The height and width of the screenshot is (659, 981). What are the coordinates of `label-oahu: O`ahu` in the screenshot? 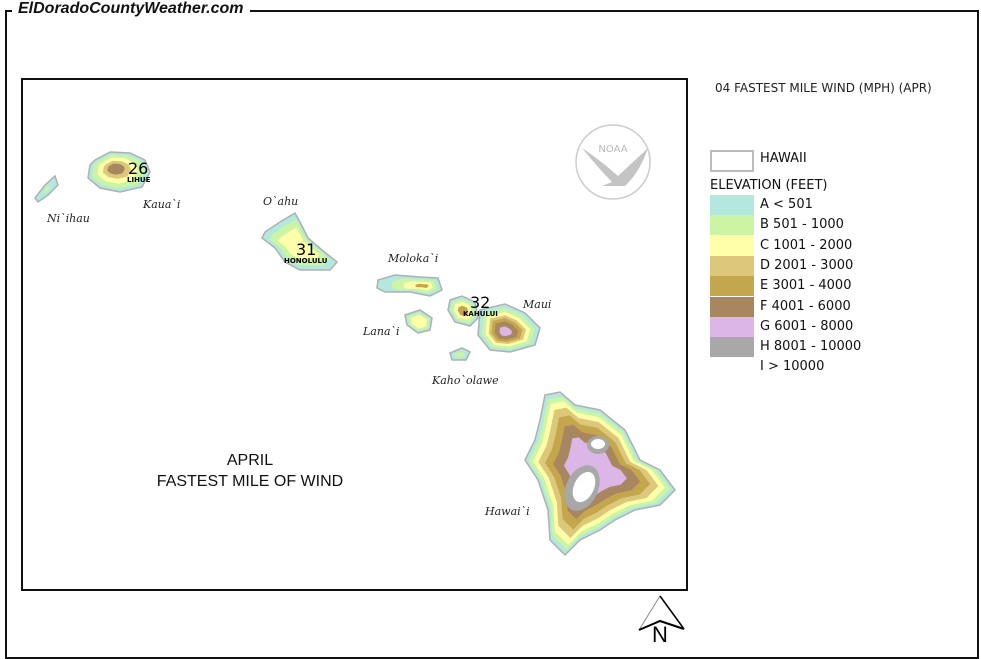 It's located at (281, 201).